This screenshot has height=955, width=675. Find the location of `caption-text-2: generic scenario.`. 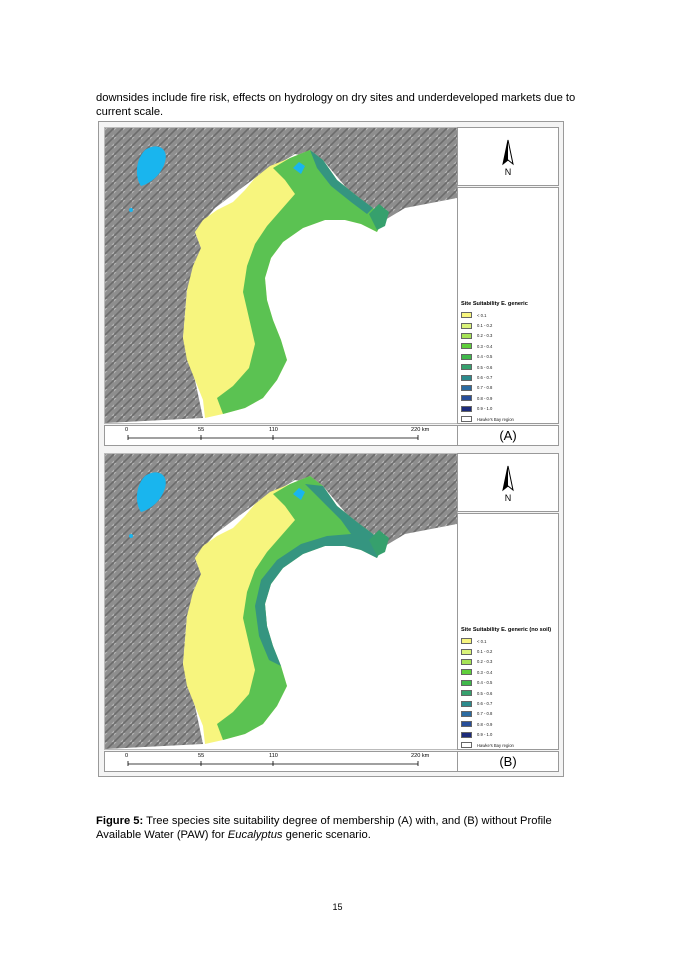

caption-text-2: generic scenario. is located at coordinates (326, 835).